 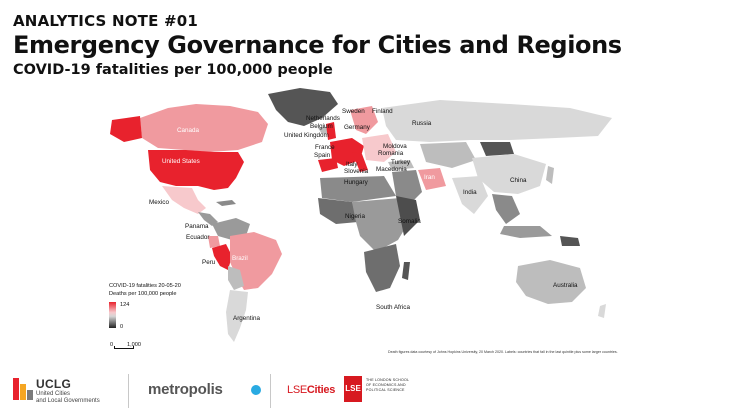 I want to click on label-australia: Australia, so click(x=565, y=285).